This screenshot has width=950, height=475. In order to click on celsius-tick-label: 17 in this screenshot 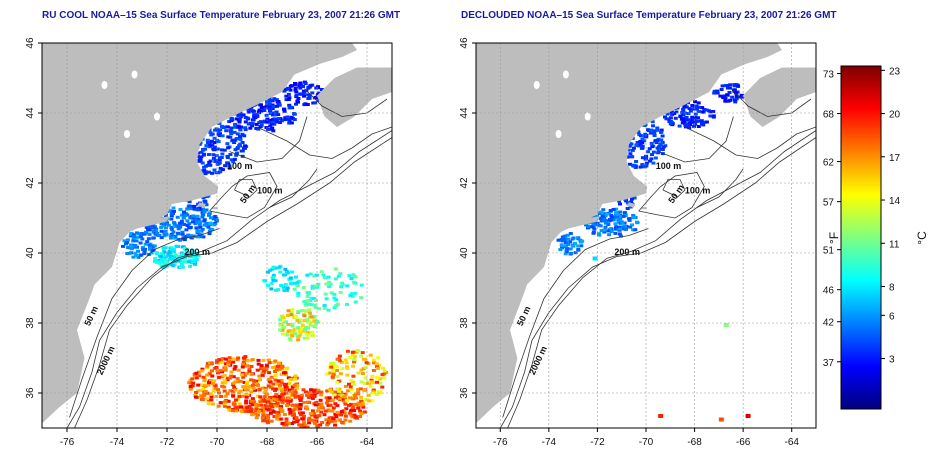, I will do `click(895, 158)`.